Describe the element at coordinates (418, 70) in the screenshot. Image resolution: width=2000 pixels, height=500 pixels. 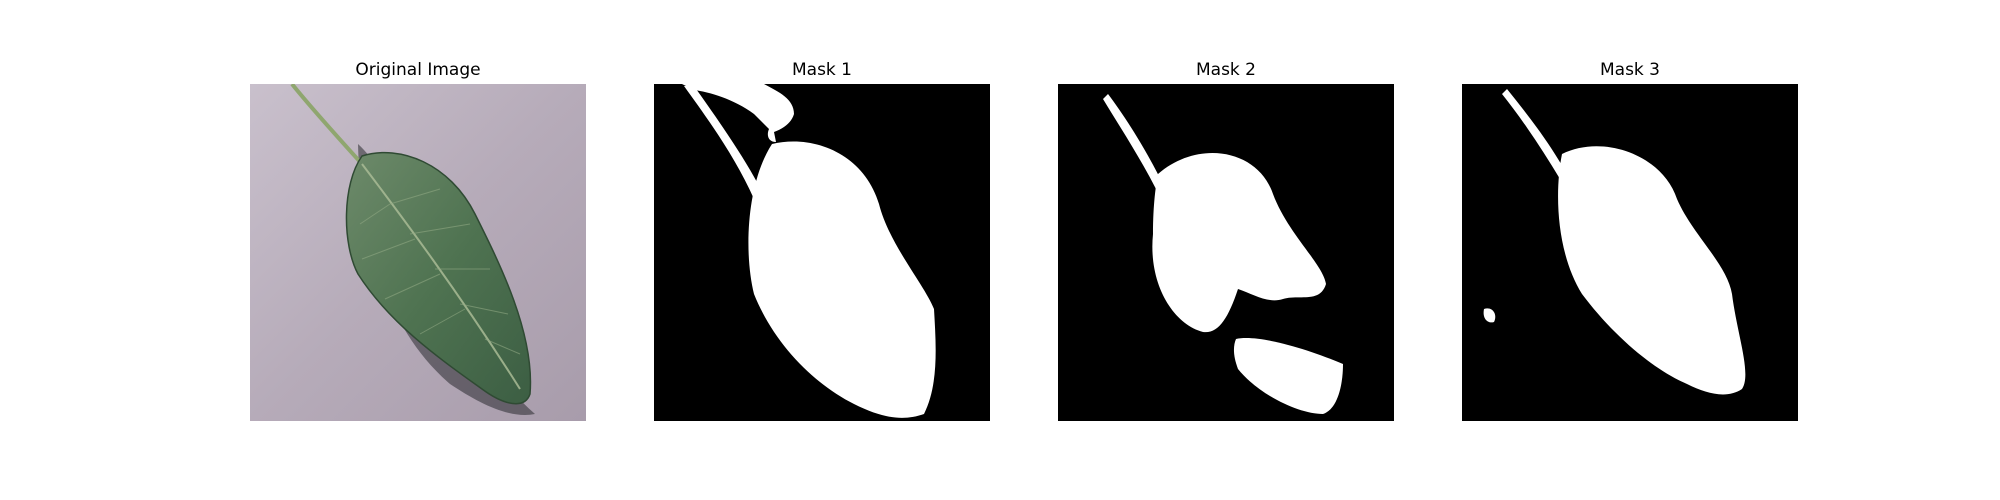
I see `panel-title: Original Image` at that location.